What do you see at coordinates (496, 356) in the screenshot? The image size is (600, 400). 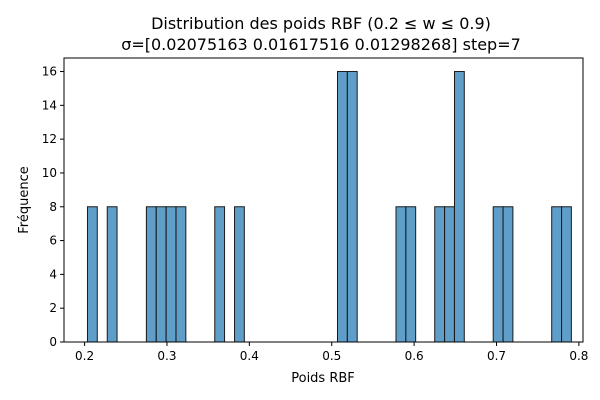 I see `x-tick-label: 0.7` at bounding box center [496, 356].